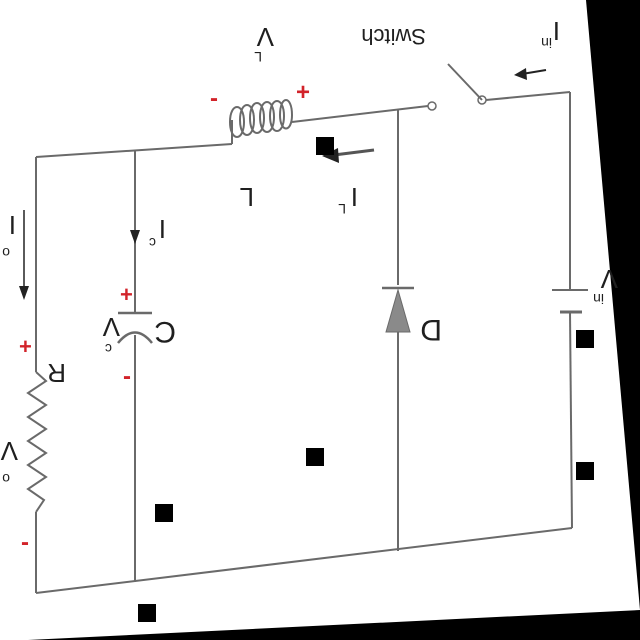  Describe the element at coordinates (247, 197) in the screenshot. I see `l-label: L` at that location.